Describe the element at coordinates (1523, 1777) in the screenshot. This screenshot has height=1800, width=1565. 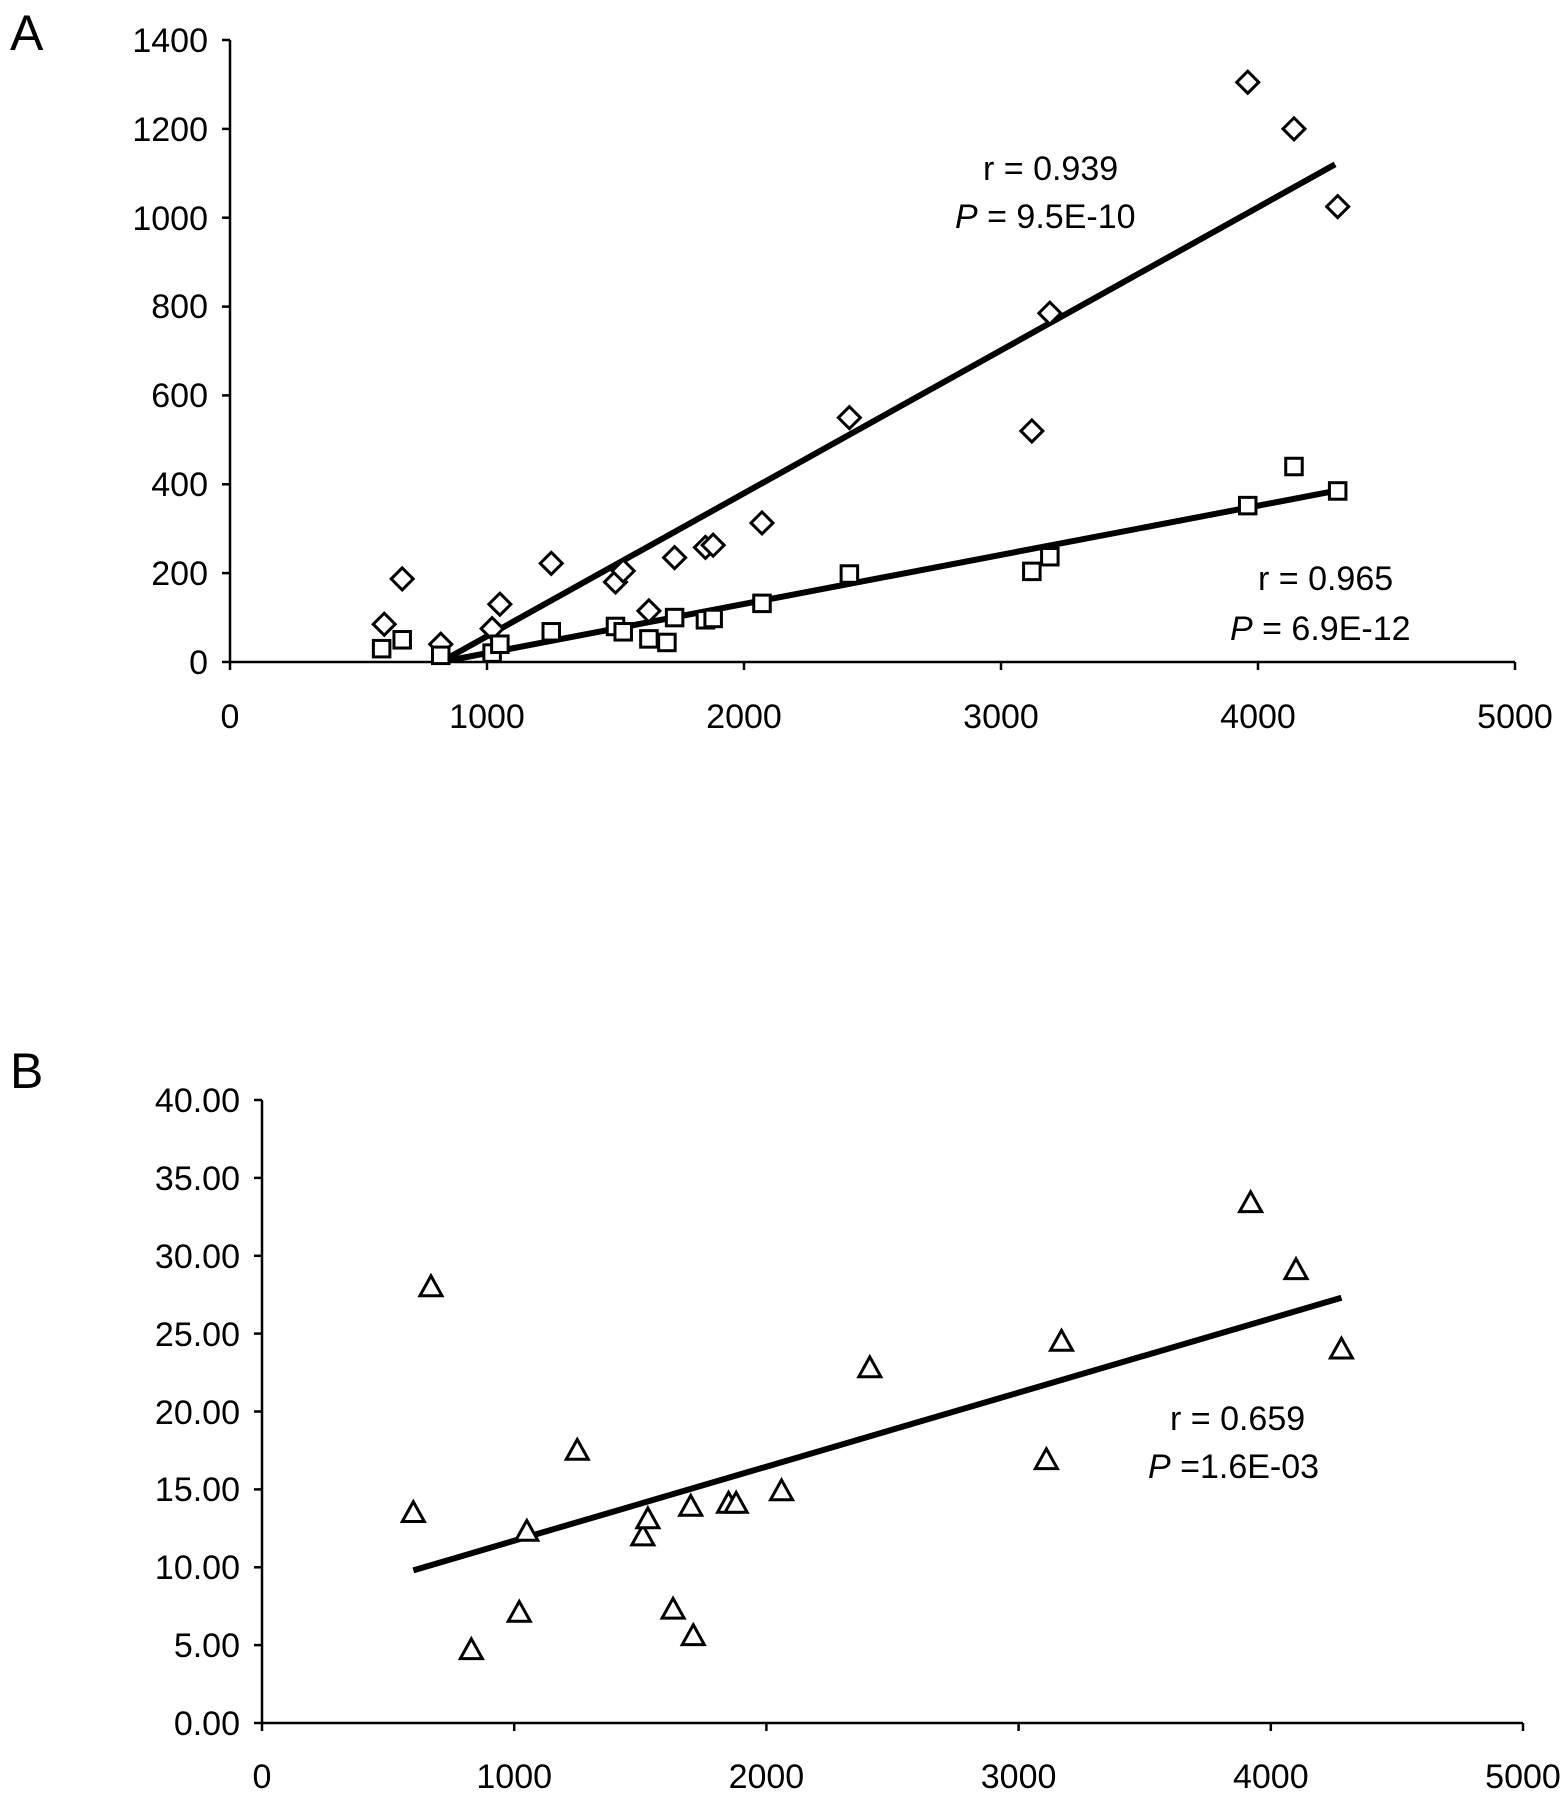
I see `panel-b-x-tick-label-5: 5000` at that location.